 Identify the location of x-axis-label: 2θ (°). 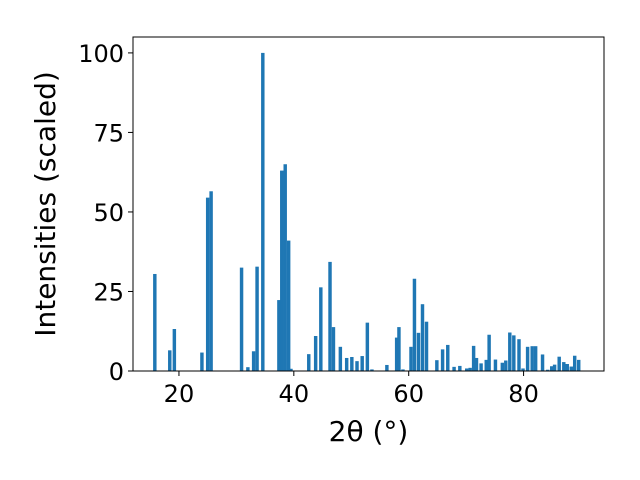
(369, 431).